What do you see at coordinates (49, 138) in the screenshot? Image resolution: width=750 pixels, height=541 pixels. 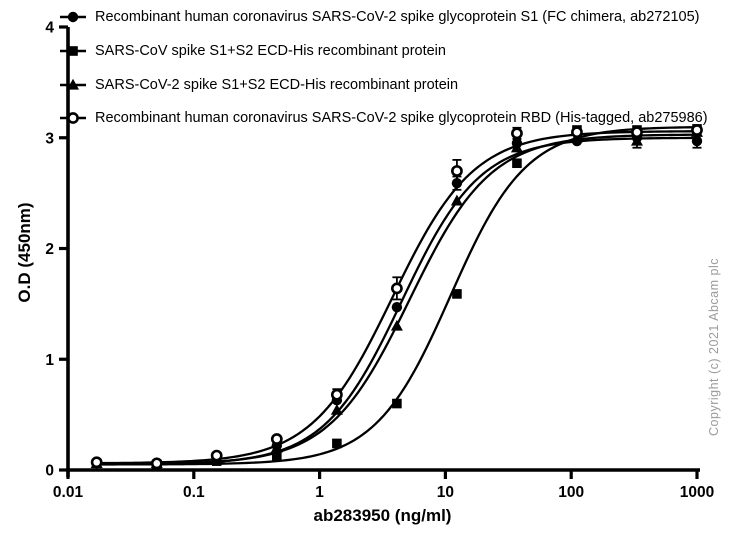 I see `y-tick-label: 3` at bounding box center [49, 138].